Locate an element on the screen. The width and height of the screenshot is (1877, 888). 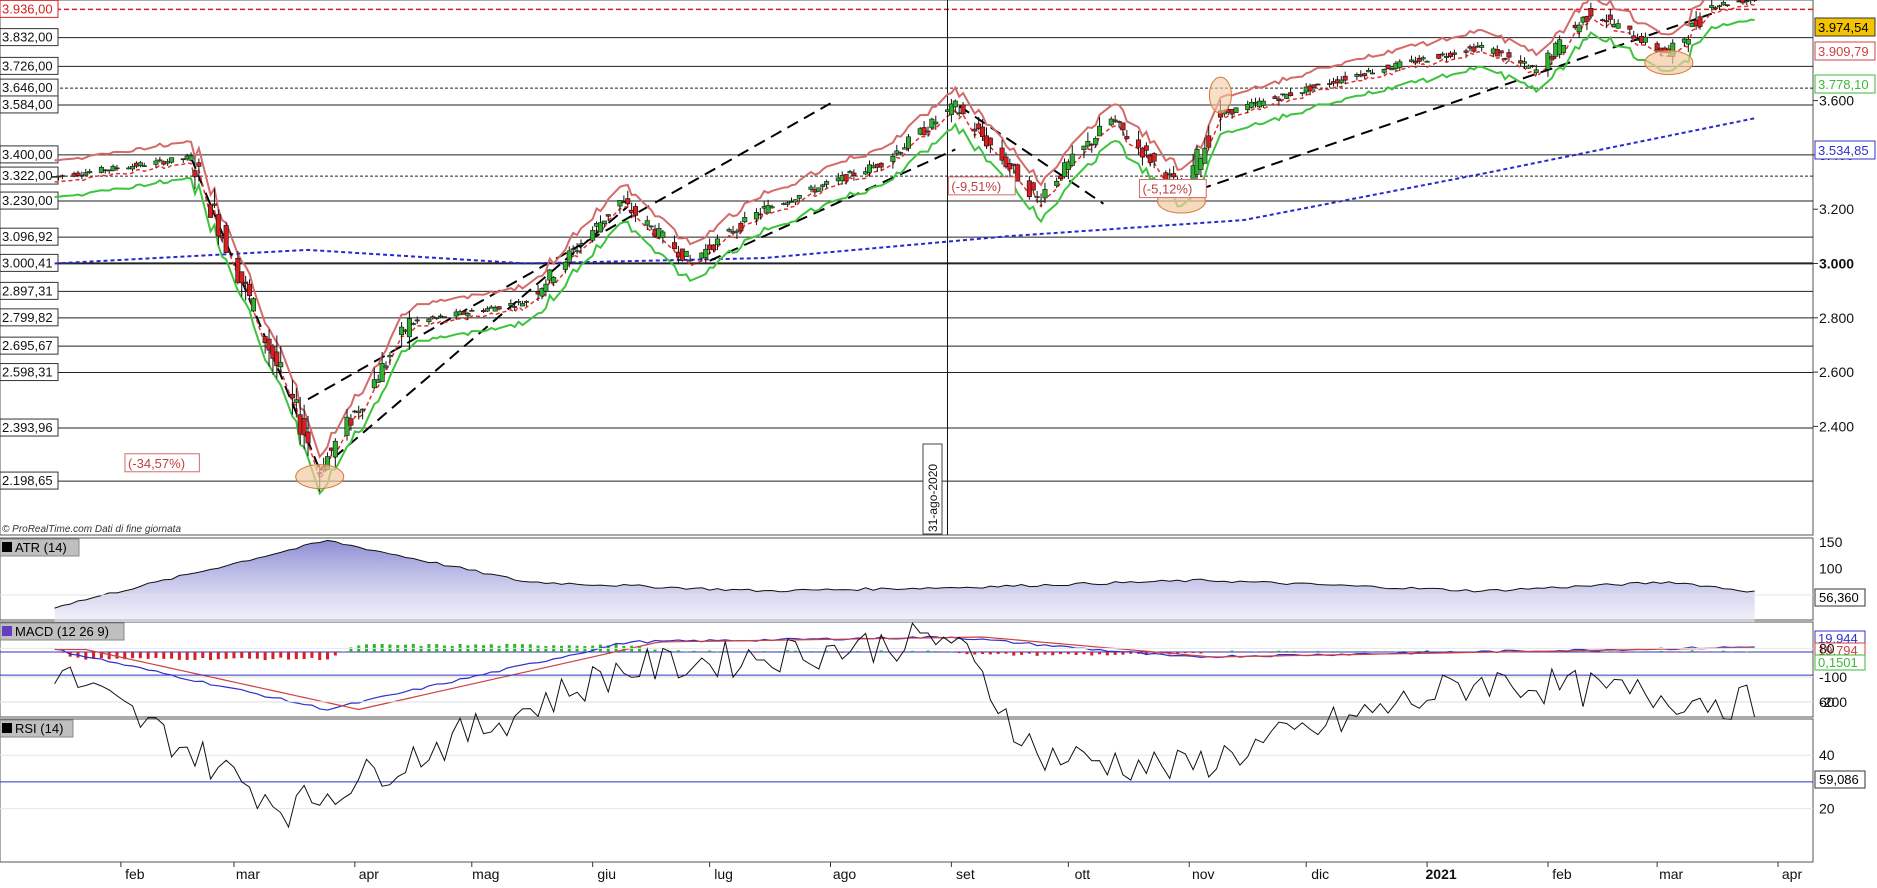
level-label-text: 3.646,00 is located at coordinates (27, 87).